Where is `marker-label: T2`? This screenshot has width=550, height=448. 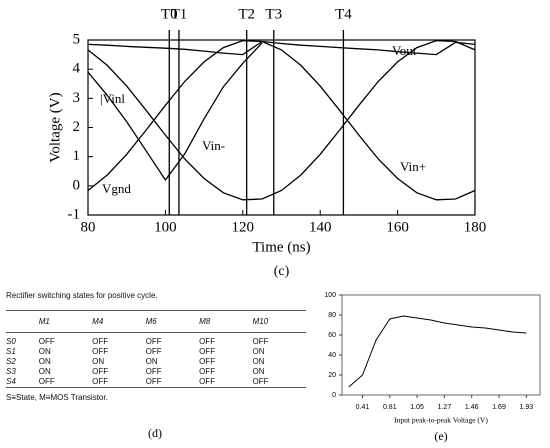
marker-label: T2 is located at coordinates (246, 14).